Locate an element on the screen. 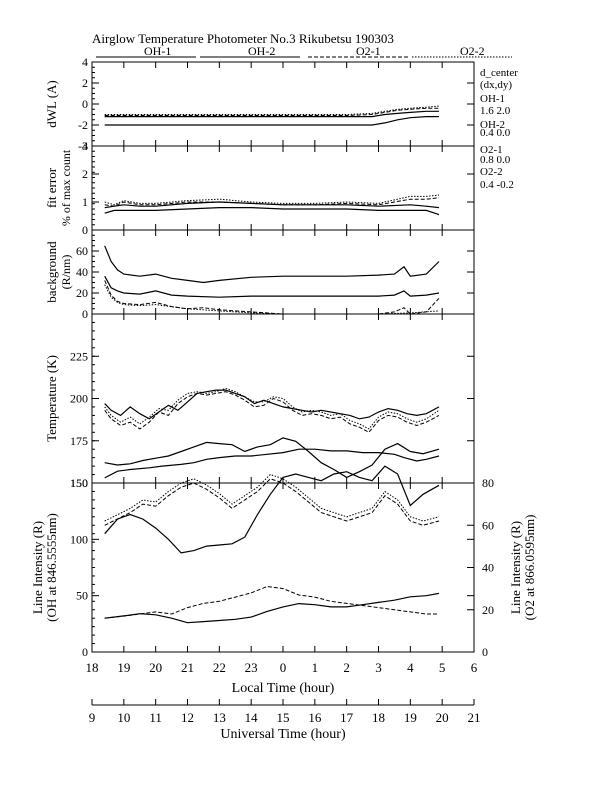 The height and width of the screenshot is (792, 612). d-center-value-o2-1: 0.8 0.0 is located at coordinates (495, 160).